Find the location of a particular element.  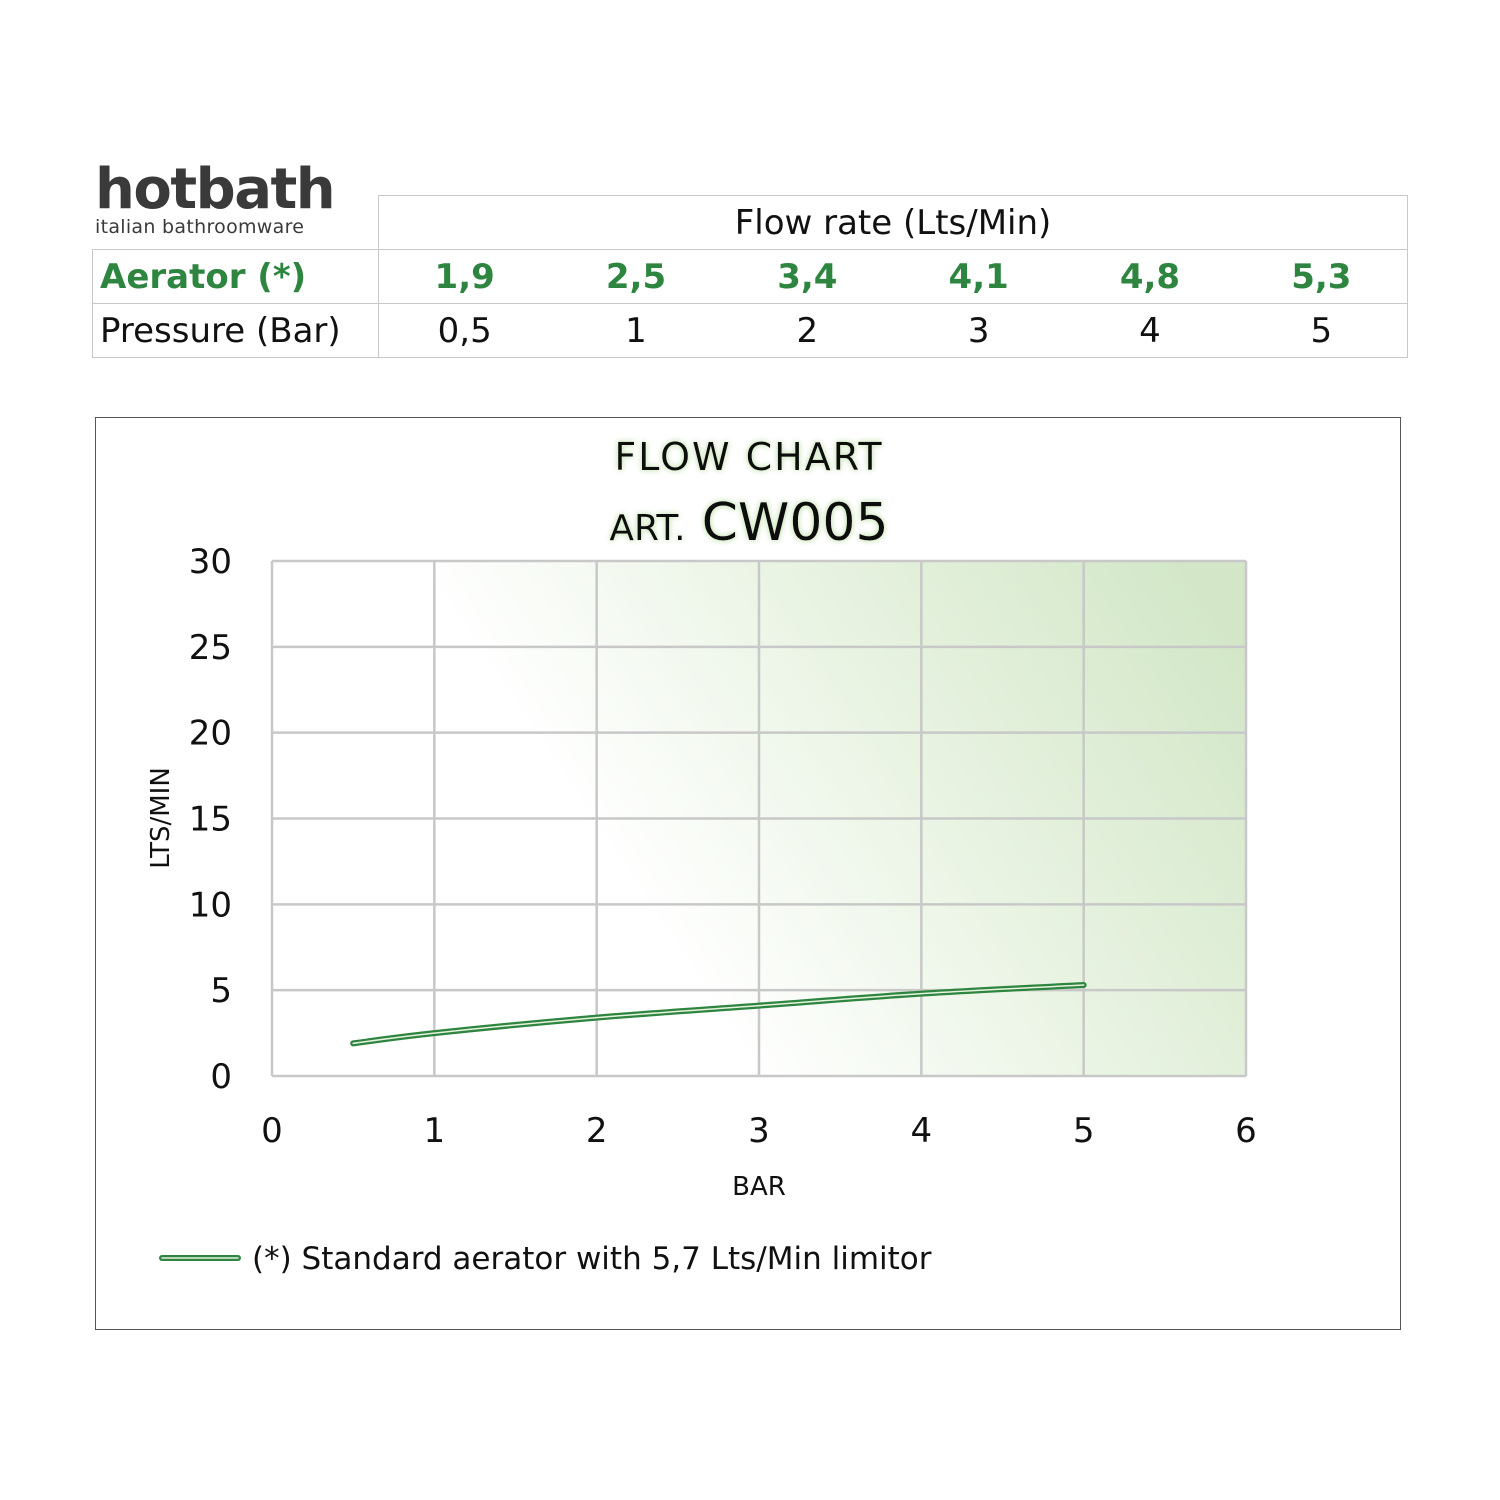

y-tick-label: 15 is located at coordinates (210, 820).